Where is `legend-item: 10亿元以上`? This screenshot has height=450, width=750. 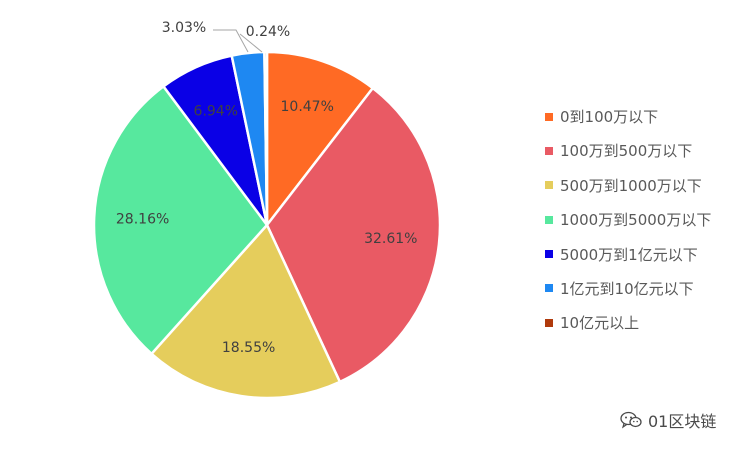
legend-item: 10亿元以上 is located at coordinates (628, 323).